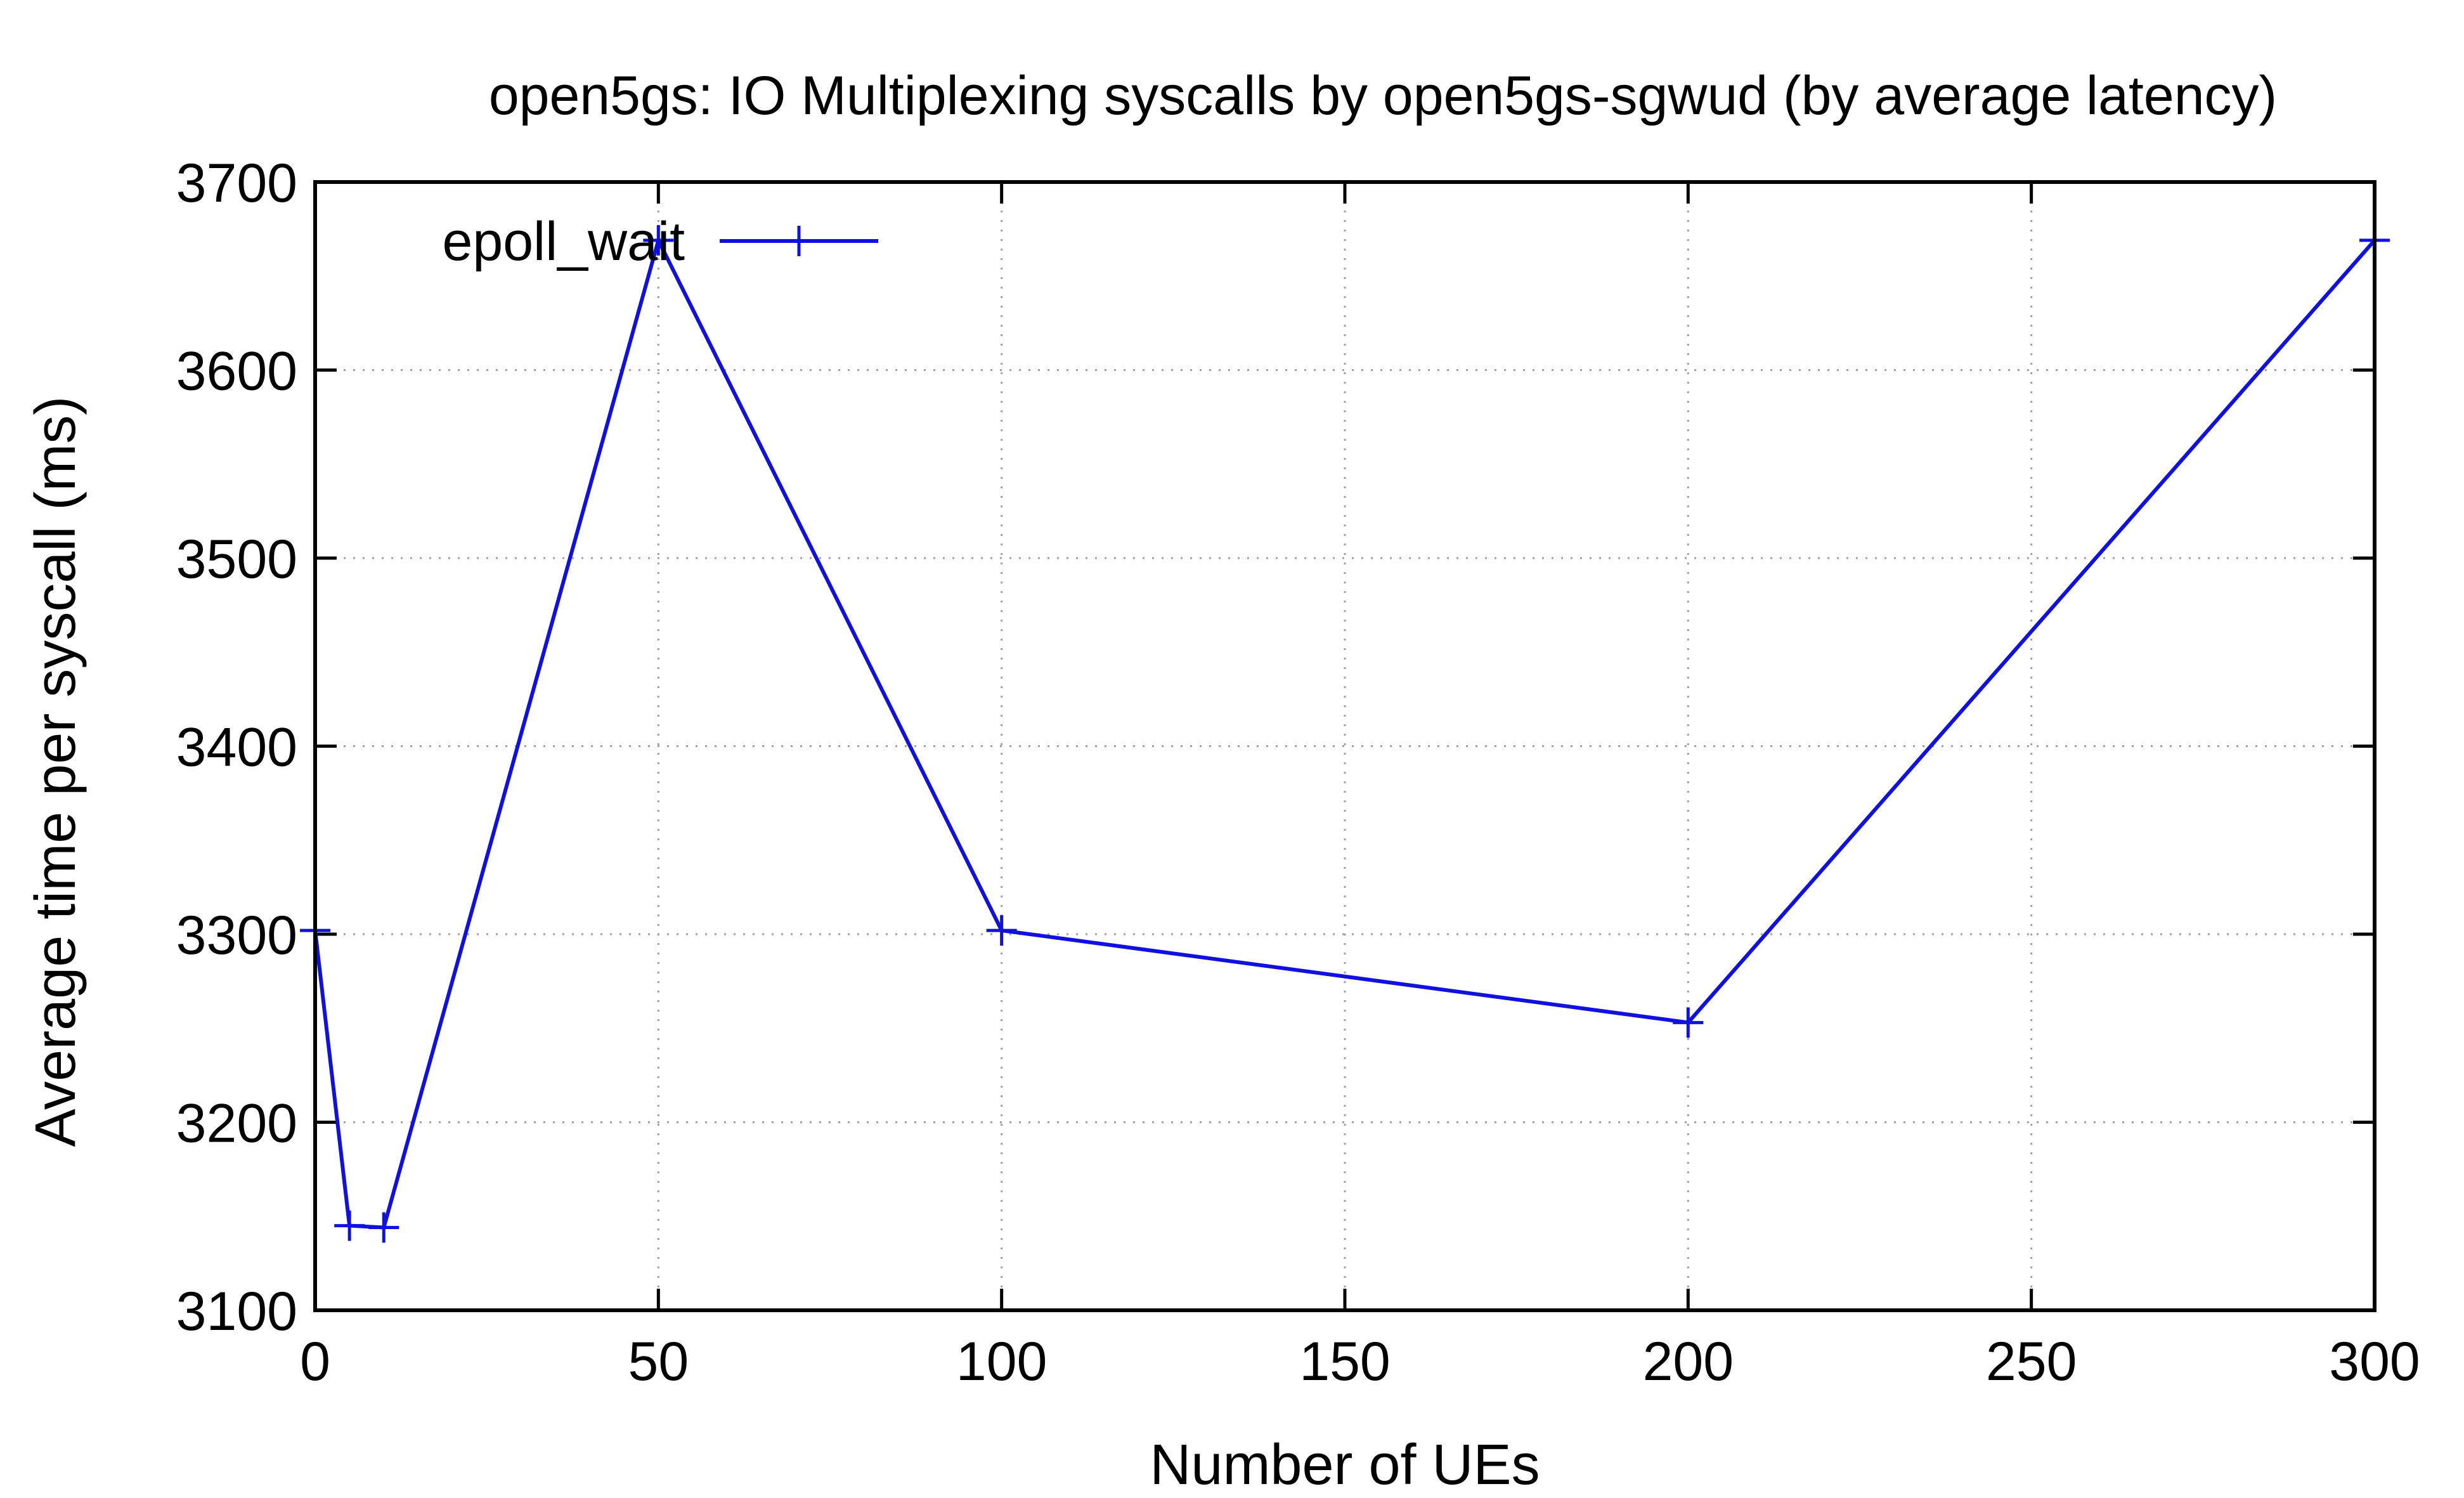  Describe the element at coordinates (1002, 1361) in the screenshot. I see `x-tick-label: 100` at that location.